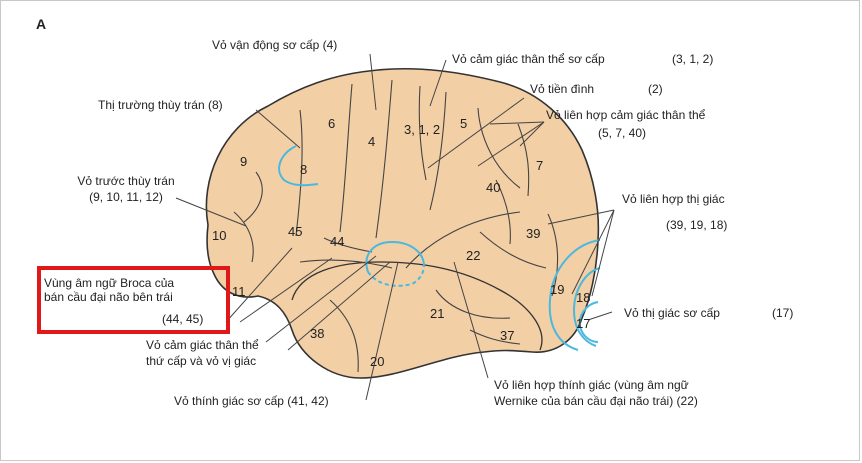  I want to click on label-somato-primary: Vỏ cảm giác thân thể sơ cấp, so click(528, 59).